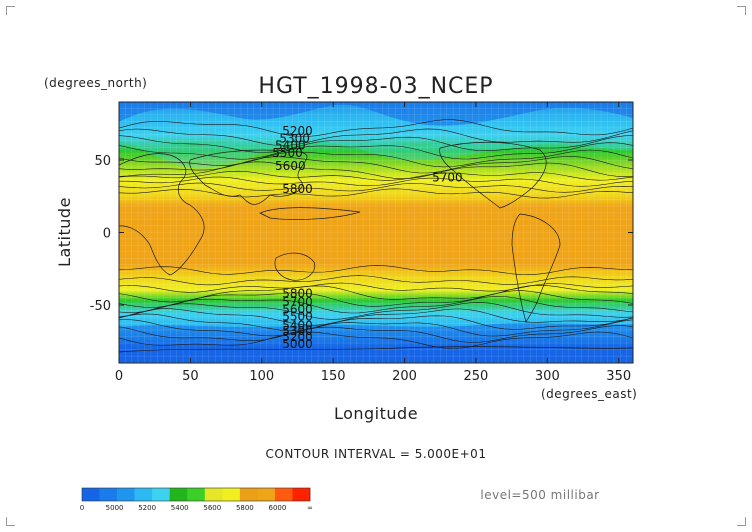 The width and height of the screenshot is (752, 532). Describe the element at coordinates (261, 376) in the screenshot. I see `x-tick-label: 100` at that location.